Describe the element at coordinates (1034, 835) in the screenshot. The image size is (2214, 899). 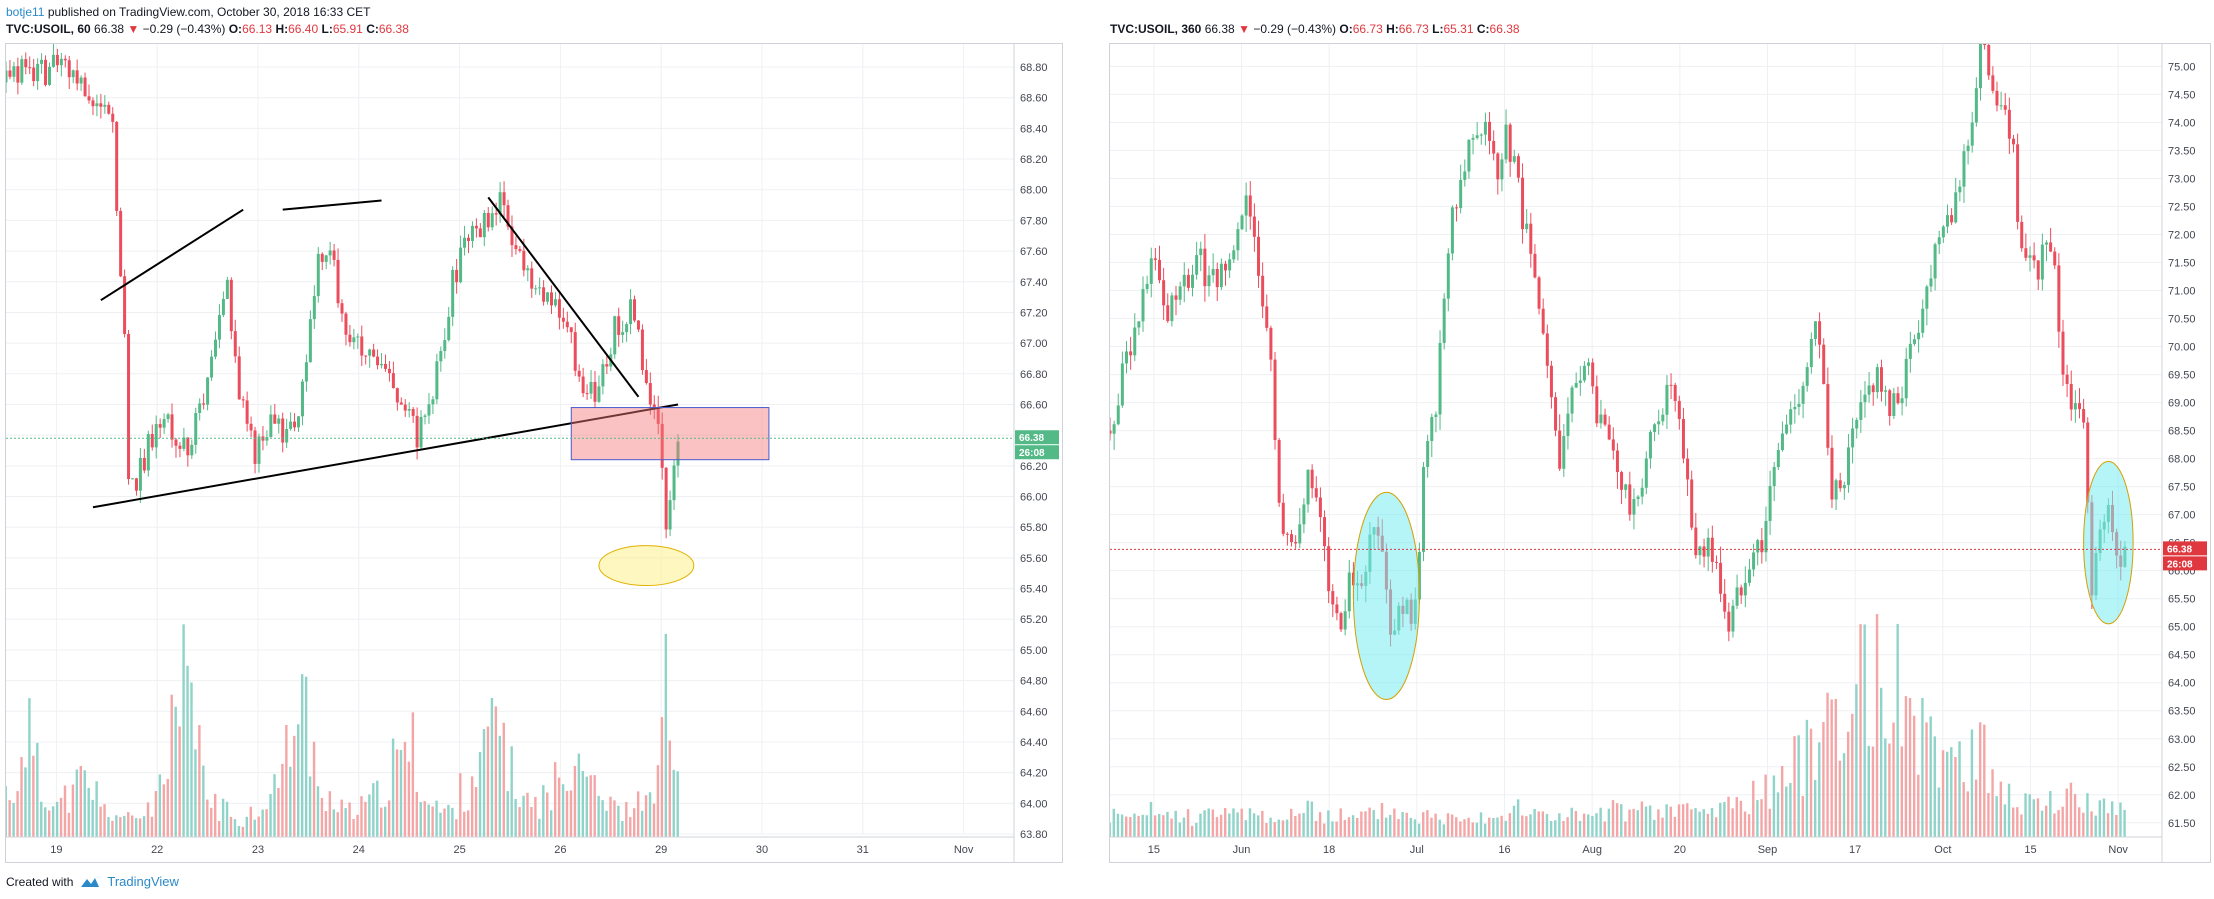
I see `y-tick-label: 63.80` at that location.